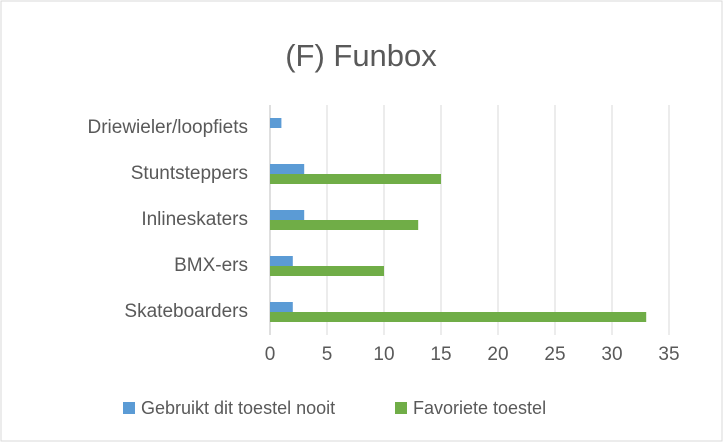  What do you see at coordinates (270, 354) in the screenshot?
I see `x-tick-label: 0` at bounding box center [270, 354].